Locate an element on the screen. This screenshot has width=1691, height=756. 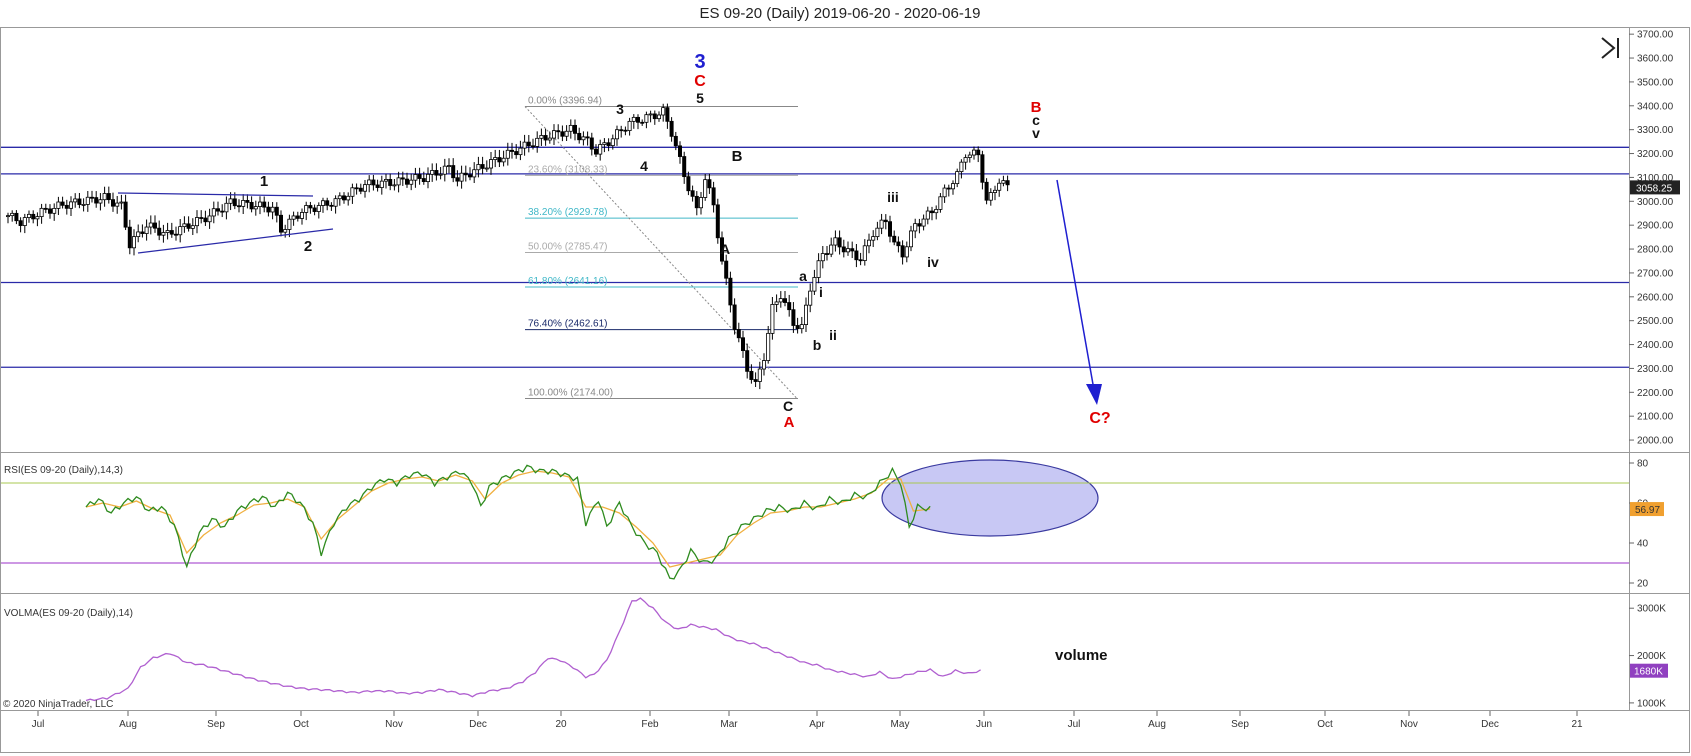
fib-level-label-0: 0.00% (3396.94) is located at coordinates (565, 101).